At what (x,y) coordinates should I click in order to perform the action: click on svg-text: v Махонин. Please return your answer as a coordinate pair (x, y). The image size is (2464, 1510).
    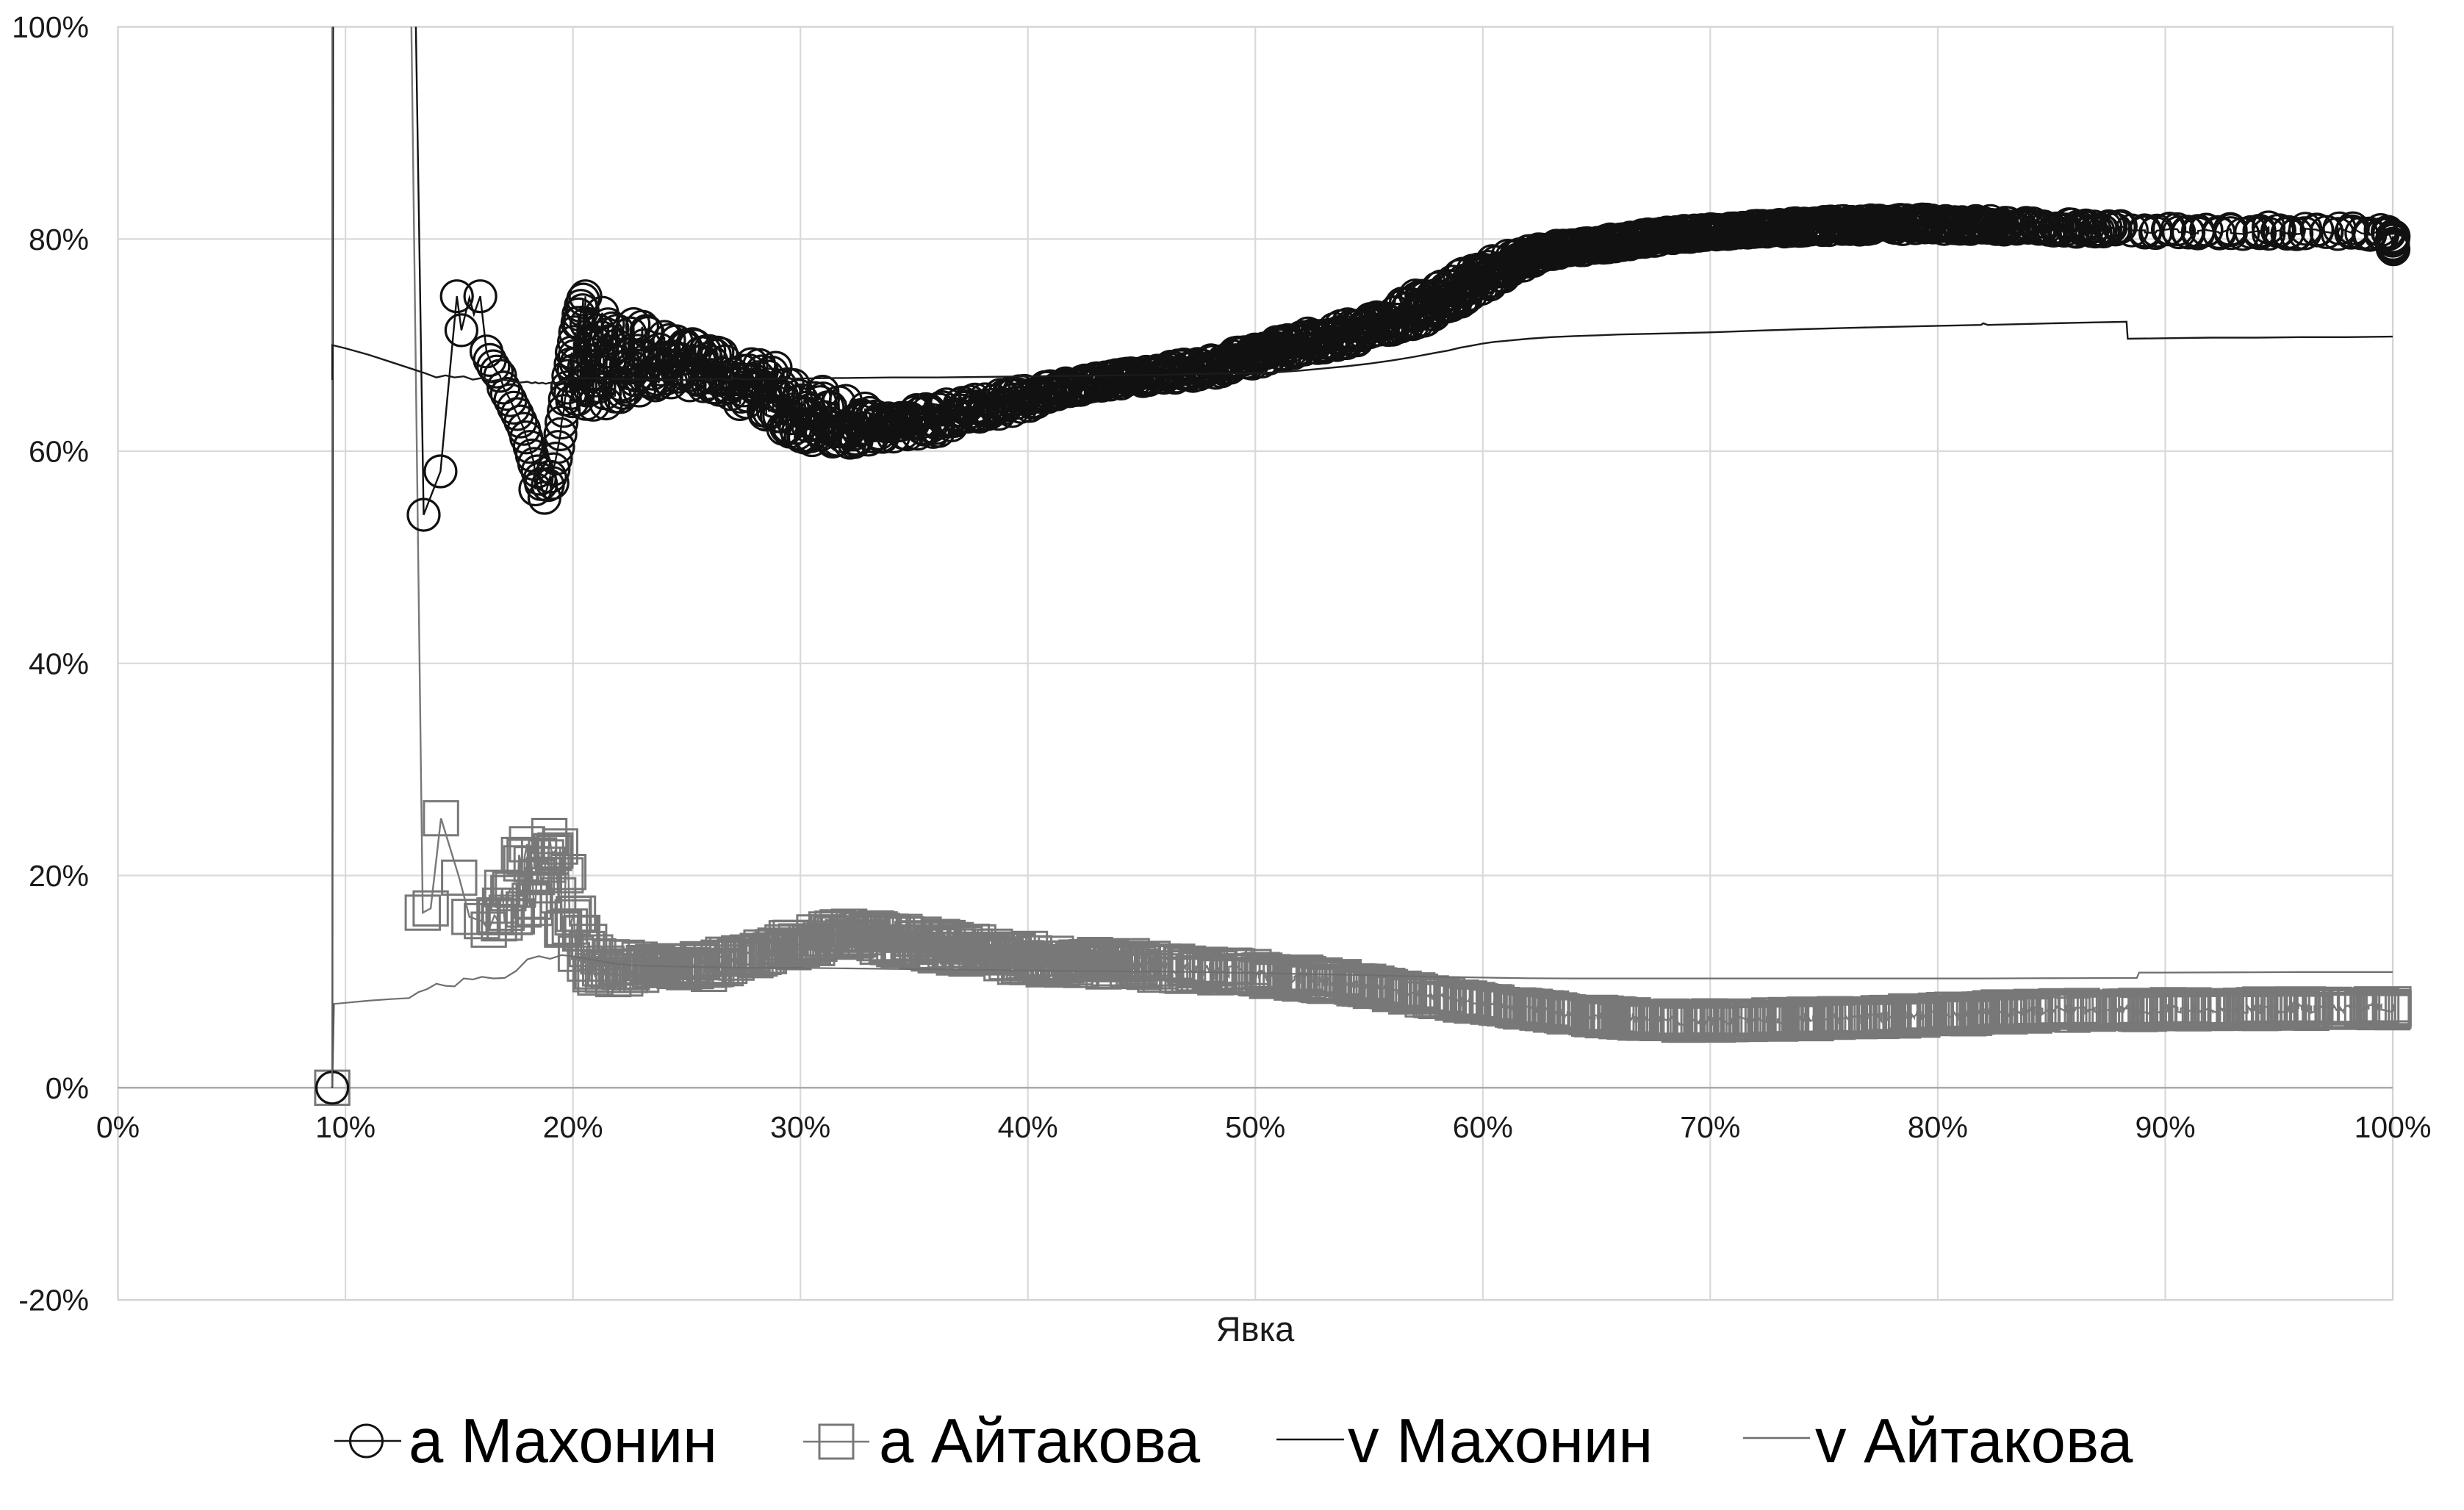
    Looking at the image, I should click on (1500, 1441).